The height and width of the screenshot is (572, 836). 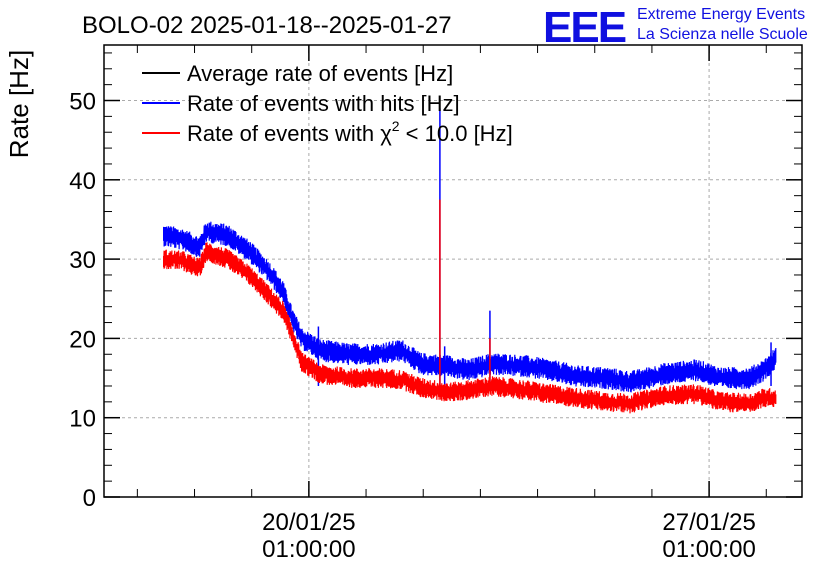 What do you see at coordinates (721, 14) in the screenshot?
I see `org-name: Extreme Energy Events` at bounding box center [721, 14].